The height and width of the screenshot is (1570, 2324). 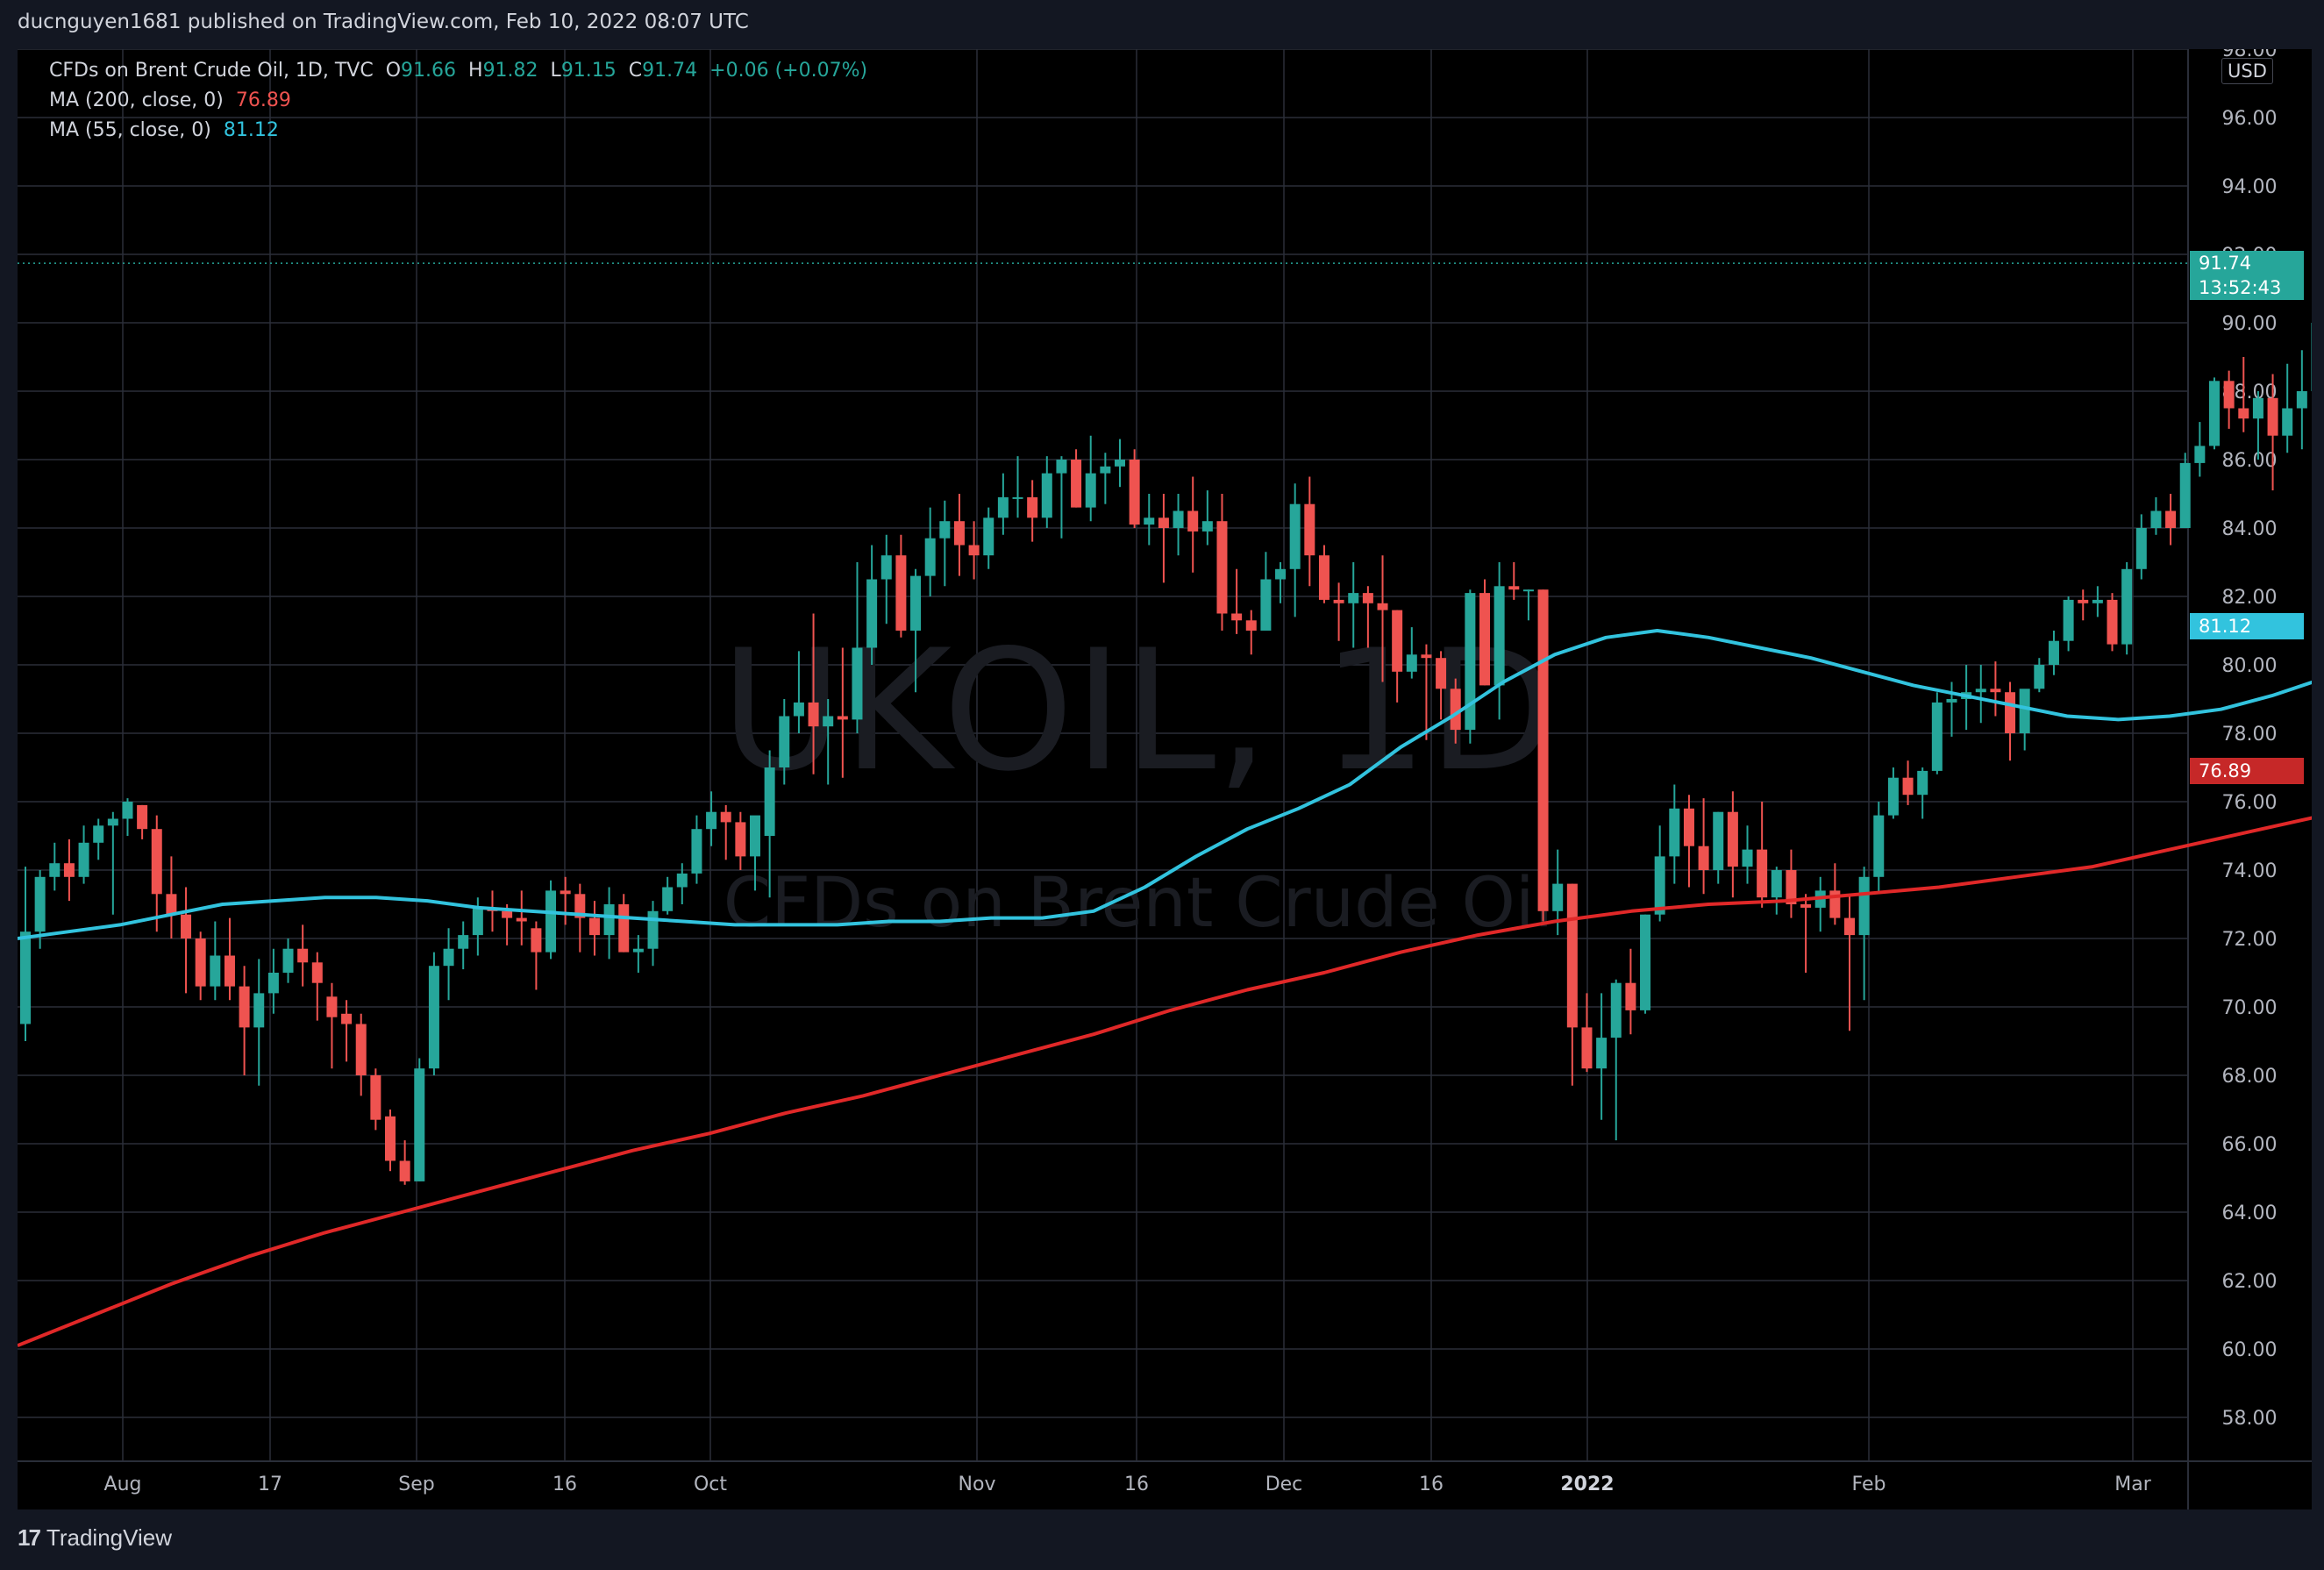 What do you see at coordinates (2250, 666) in the screenshot?
I see `price-tick-label: 80.00` at bounding box center [2250, 666].